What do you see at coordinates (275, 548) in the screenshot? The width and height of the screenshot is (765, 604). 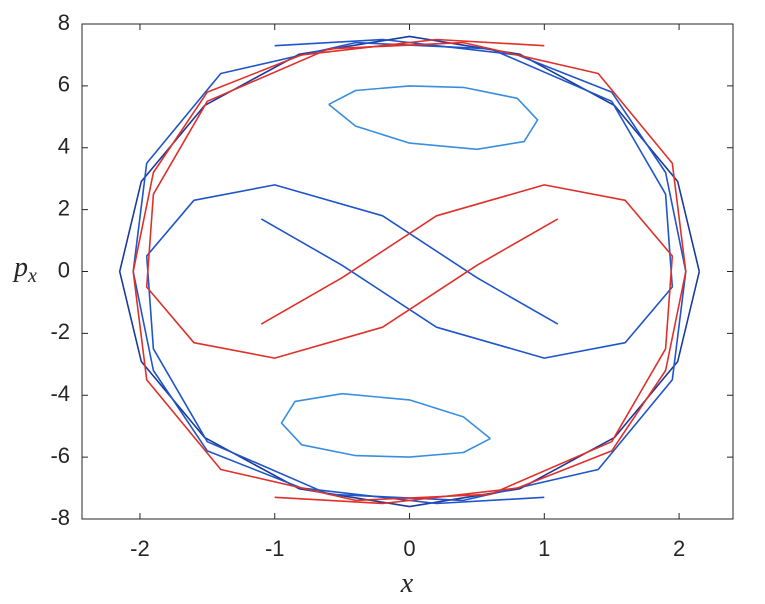 I see `x-tick-label: -1` at bounding box center [275, 548].